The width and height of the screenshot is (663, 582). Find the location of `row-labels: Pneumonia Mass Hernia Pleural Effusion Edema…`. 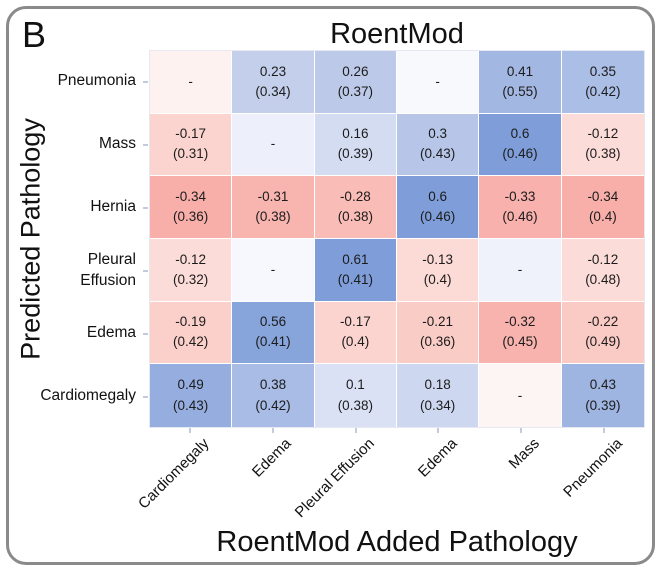

row-labels: Pneumonia Mass Hernia Pleural Effusion Edema… is located at coordinates (71, 239).